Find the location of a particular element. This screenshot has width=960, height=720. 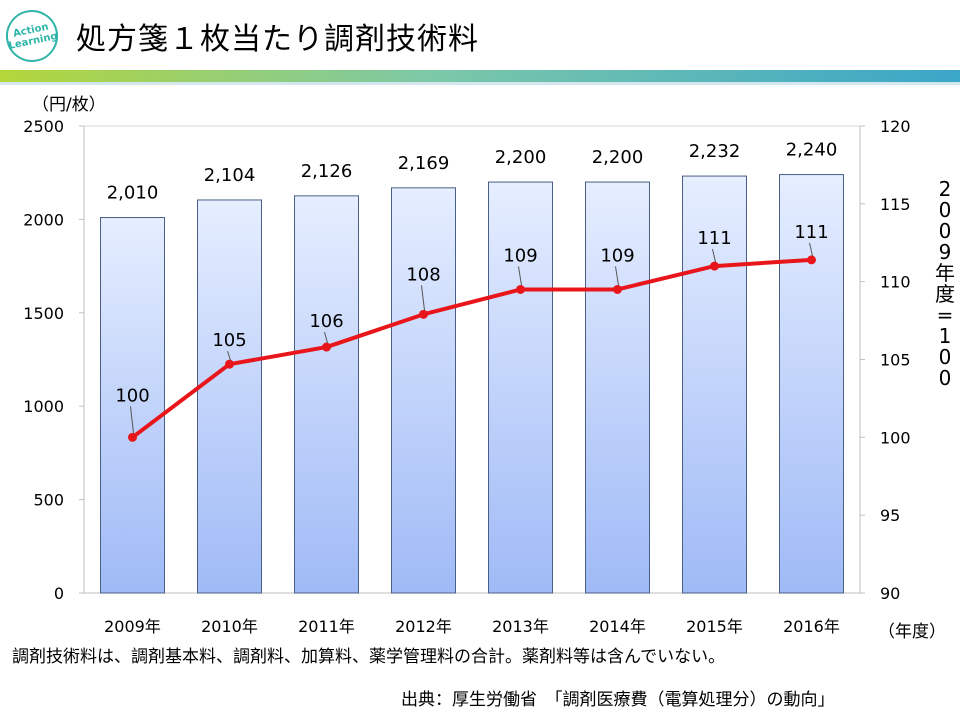

title-underline-bar is located at coordinates (480, 76).